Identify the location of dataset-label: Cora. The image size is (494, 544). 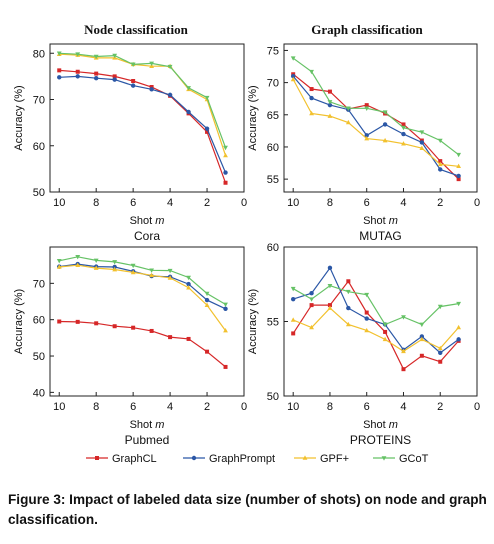
(147, 236).